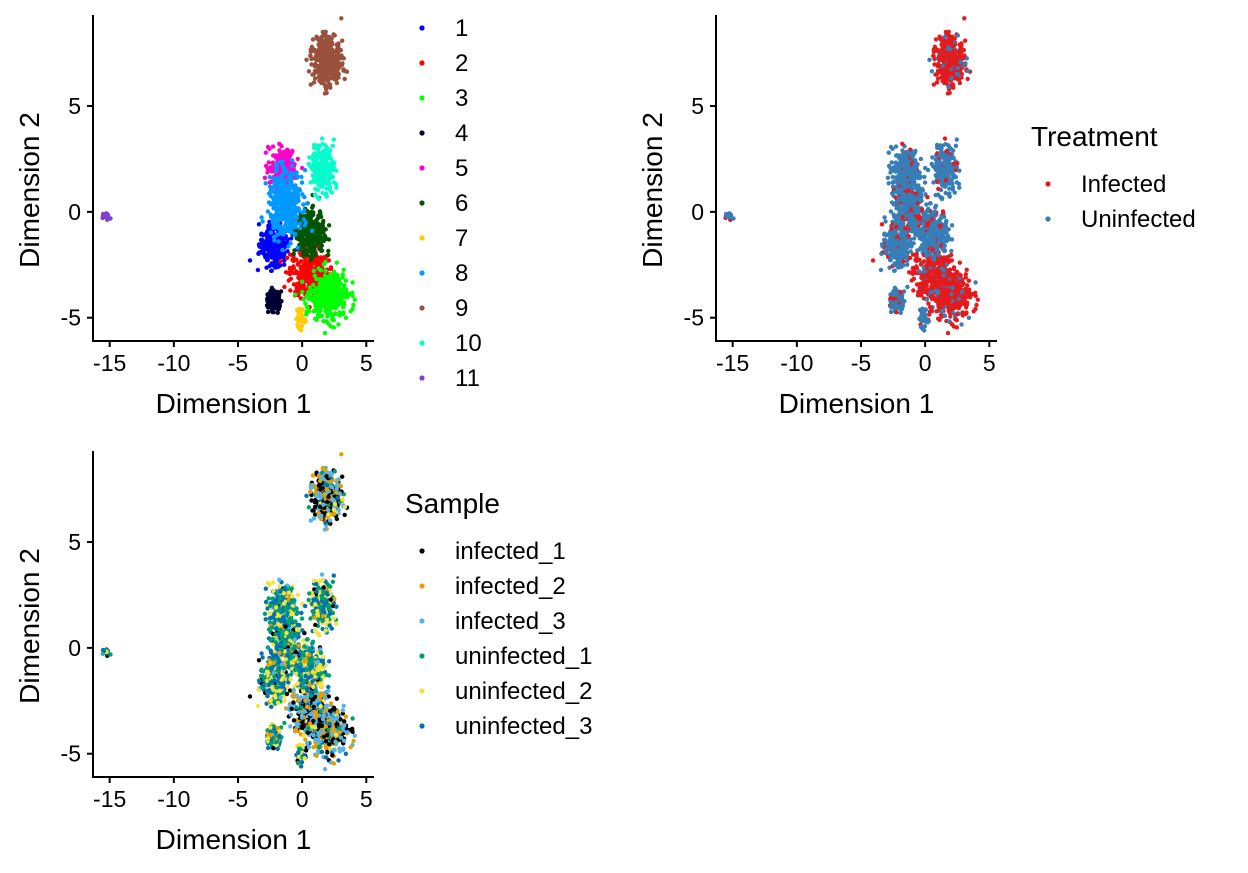 The width and height of the screenshot is (1248, 873). What do you see at coordinates (422, 203) in the screenshot?
I see `legend-key` at bounding box center [422, 203].